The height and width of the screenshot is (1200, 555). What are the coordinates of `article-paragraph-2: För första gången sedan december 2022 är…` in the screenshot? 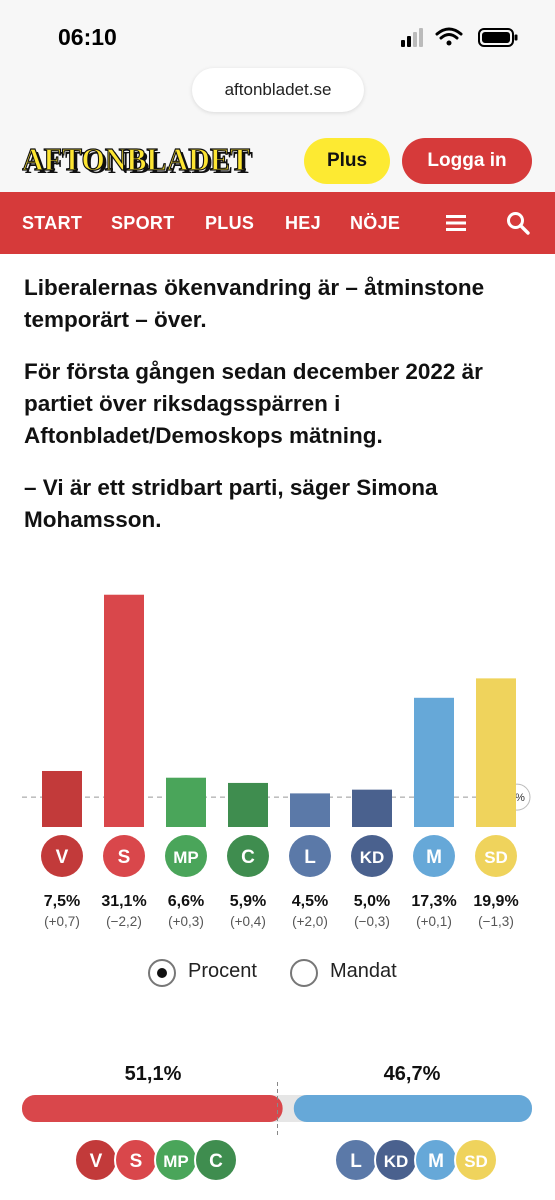 It's located at (253, 403).